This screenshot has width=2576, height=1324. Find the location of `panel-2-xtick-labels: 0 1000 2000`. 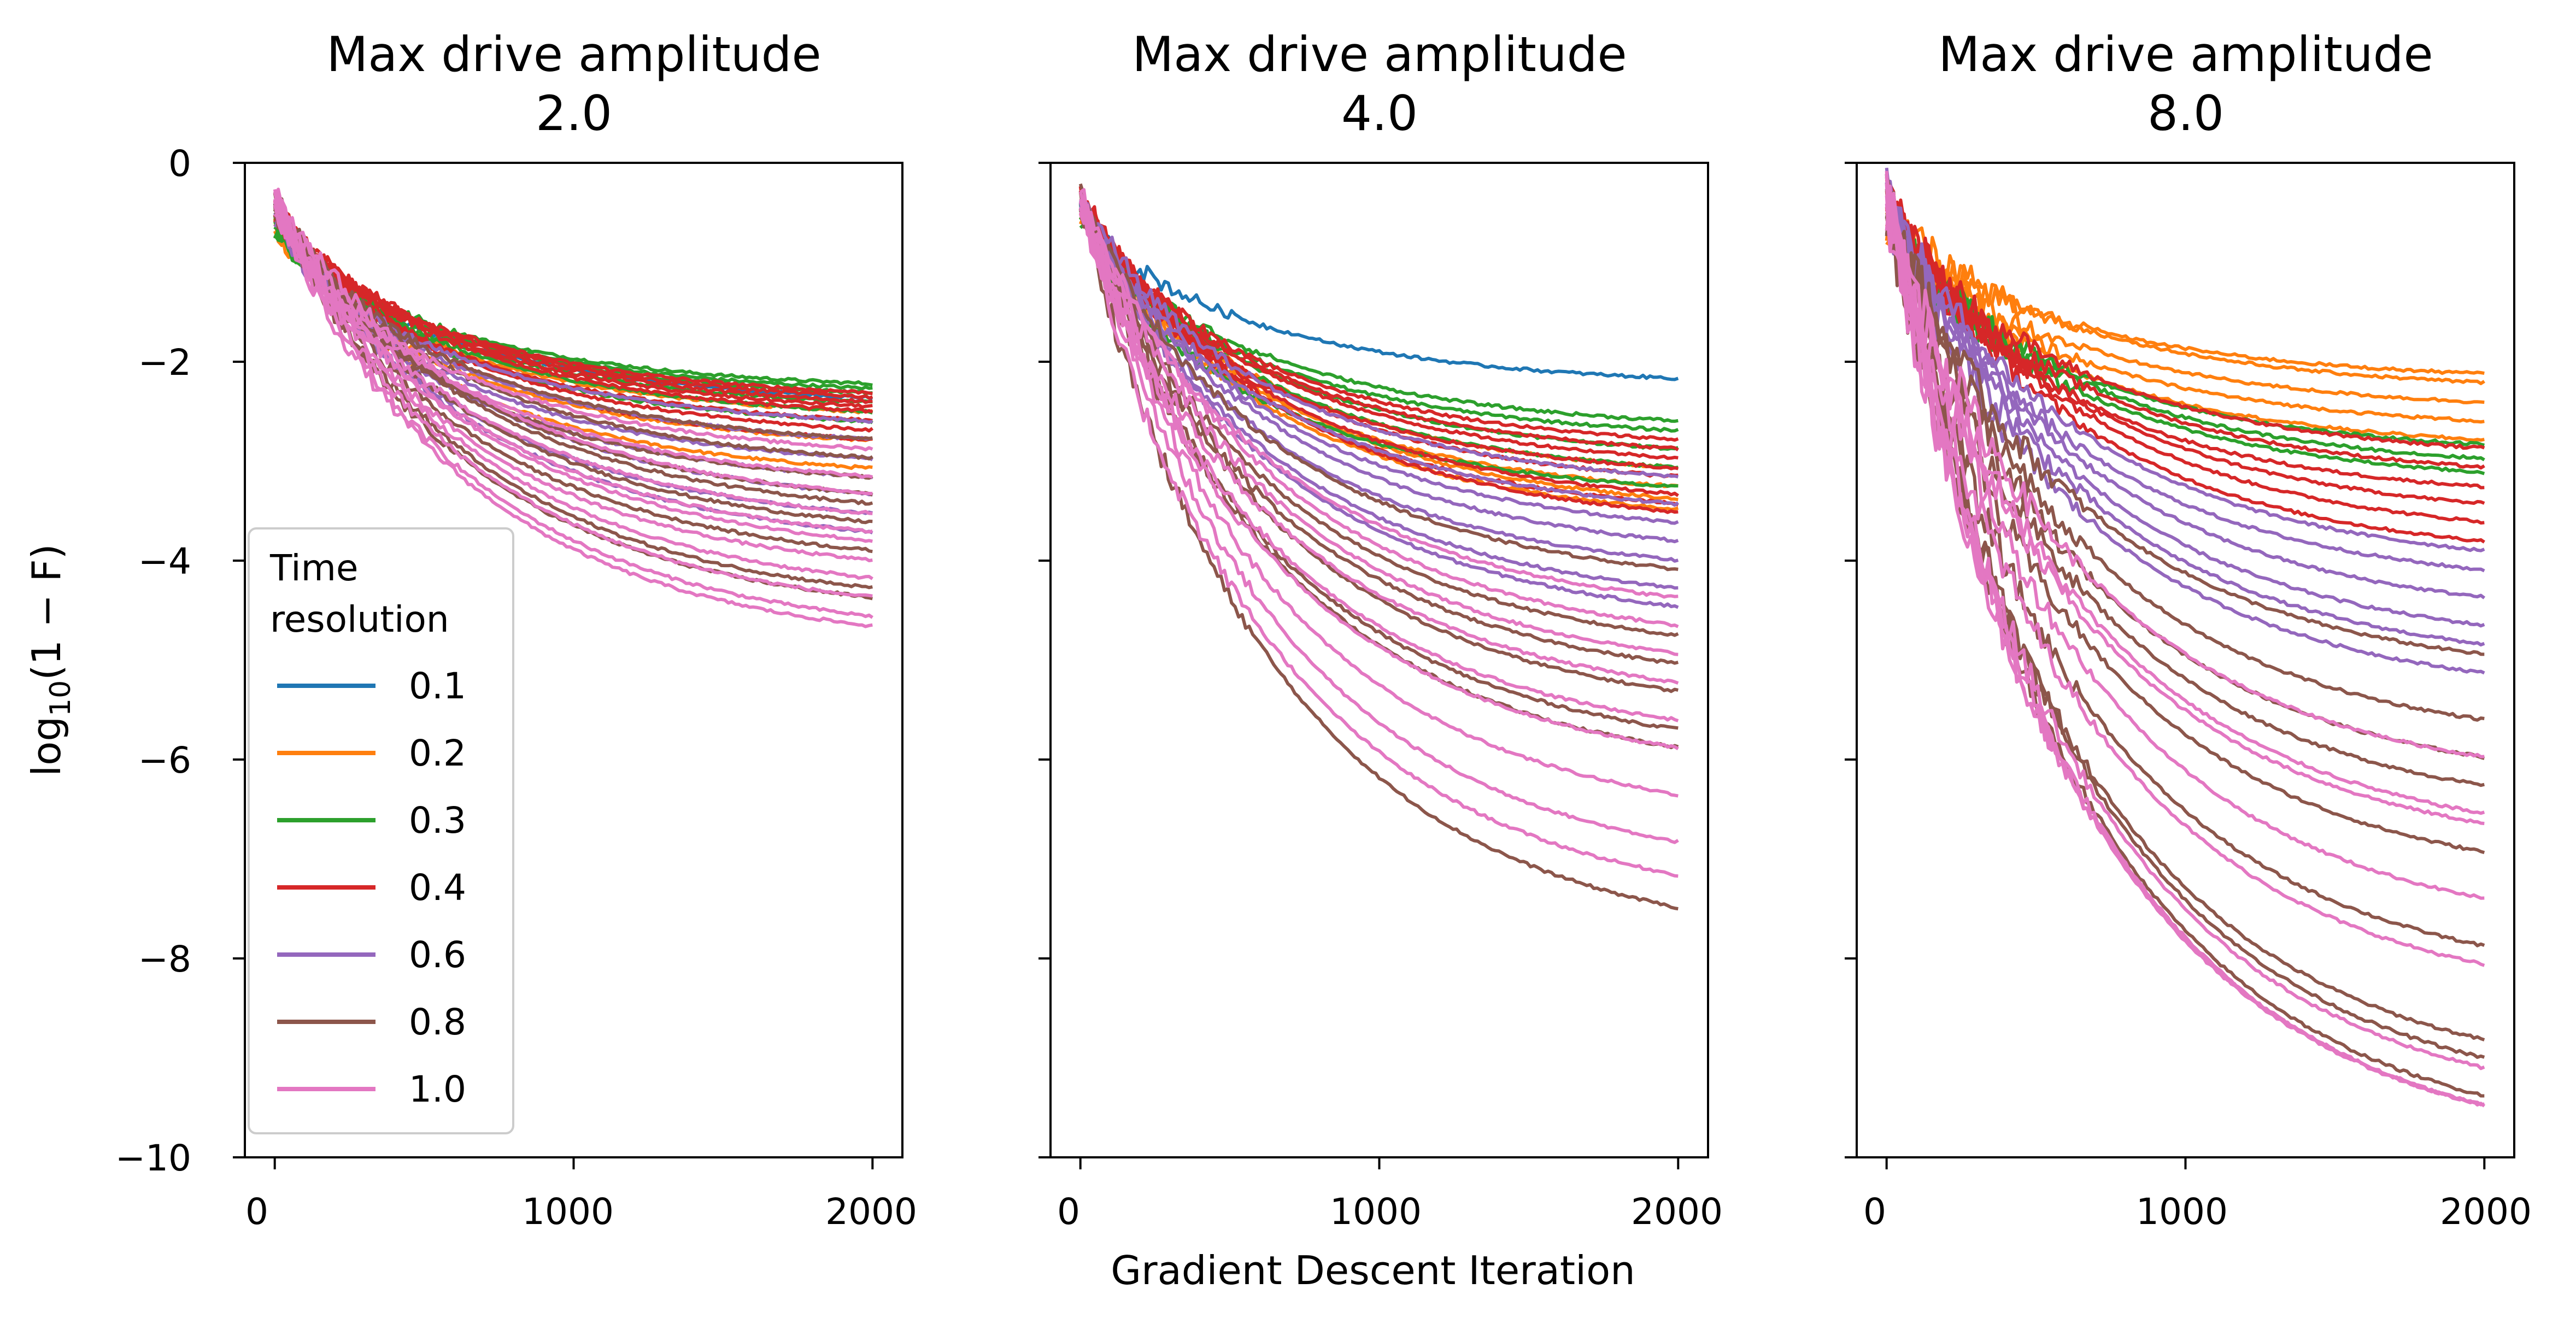

panel-2-xtick-labels: 0 1000 2000 is located at coordinates (1390, 1212).